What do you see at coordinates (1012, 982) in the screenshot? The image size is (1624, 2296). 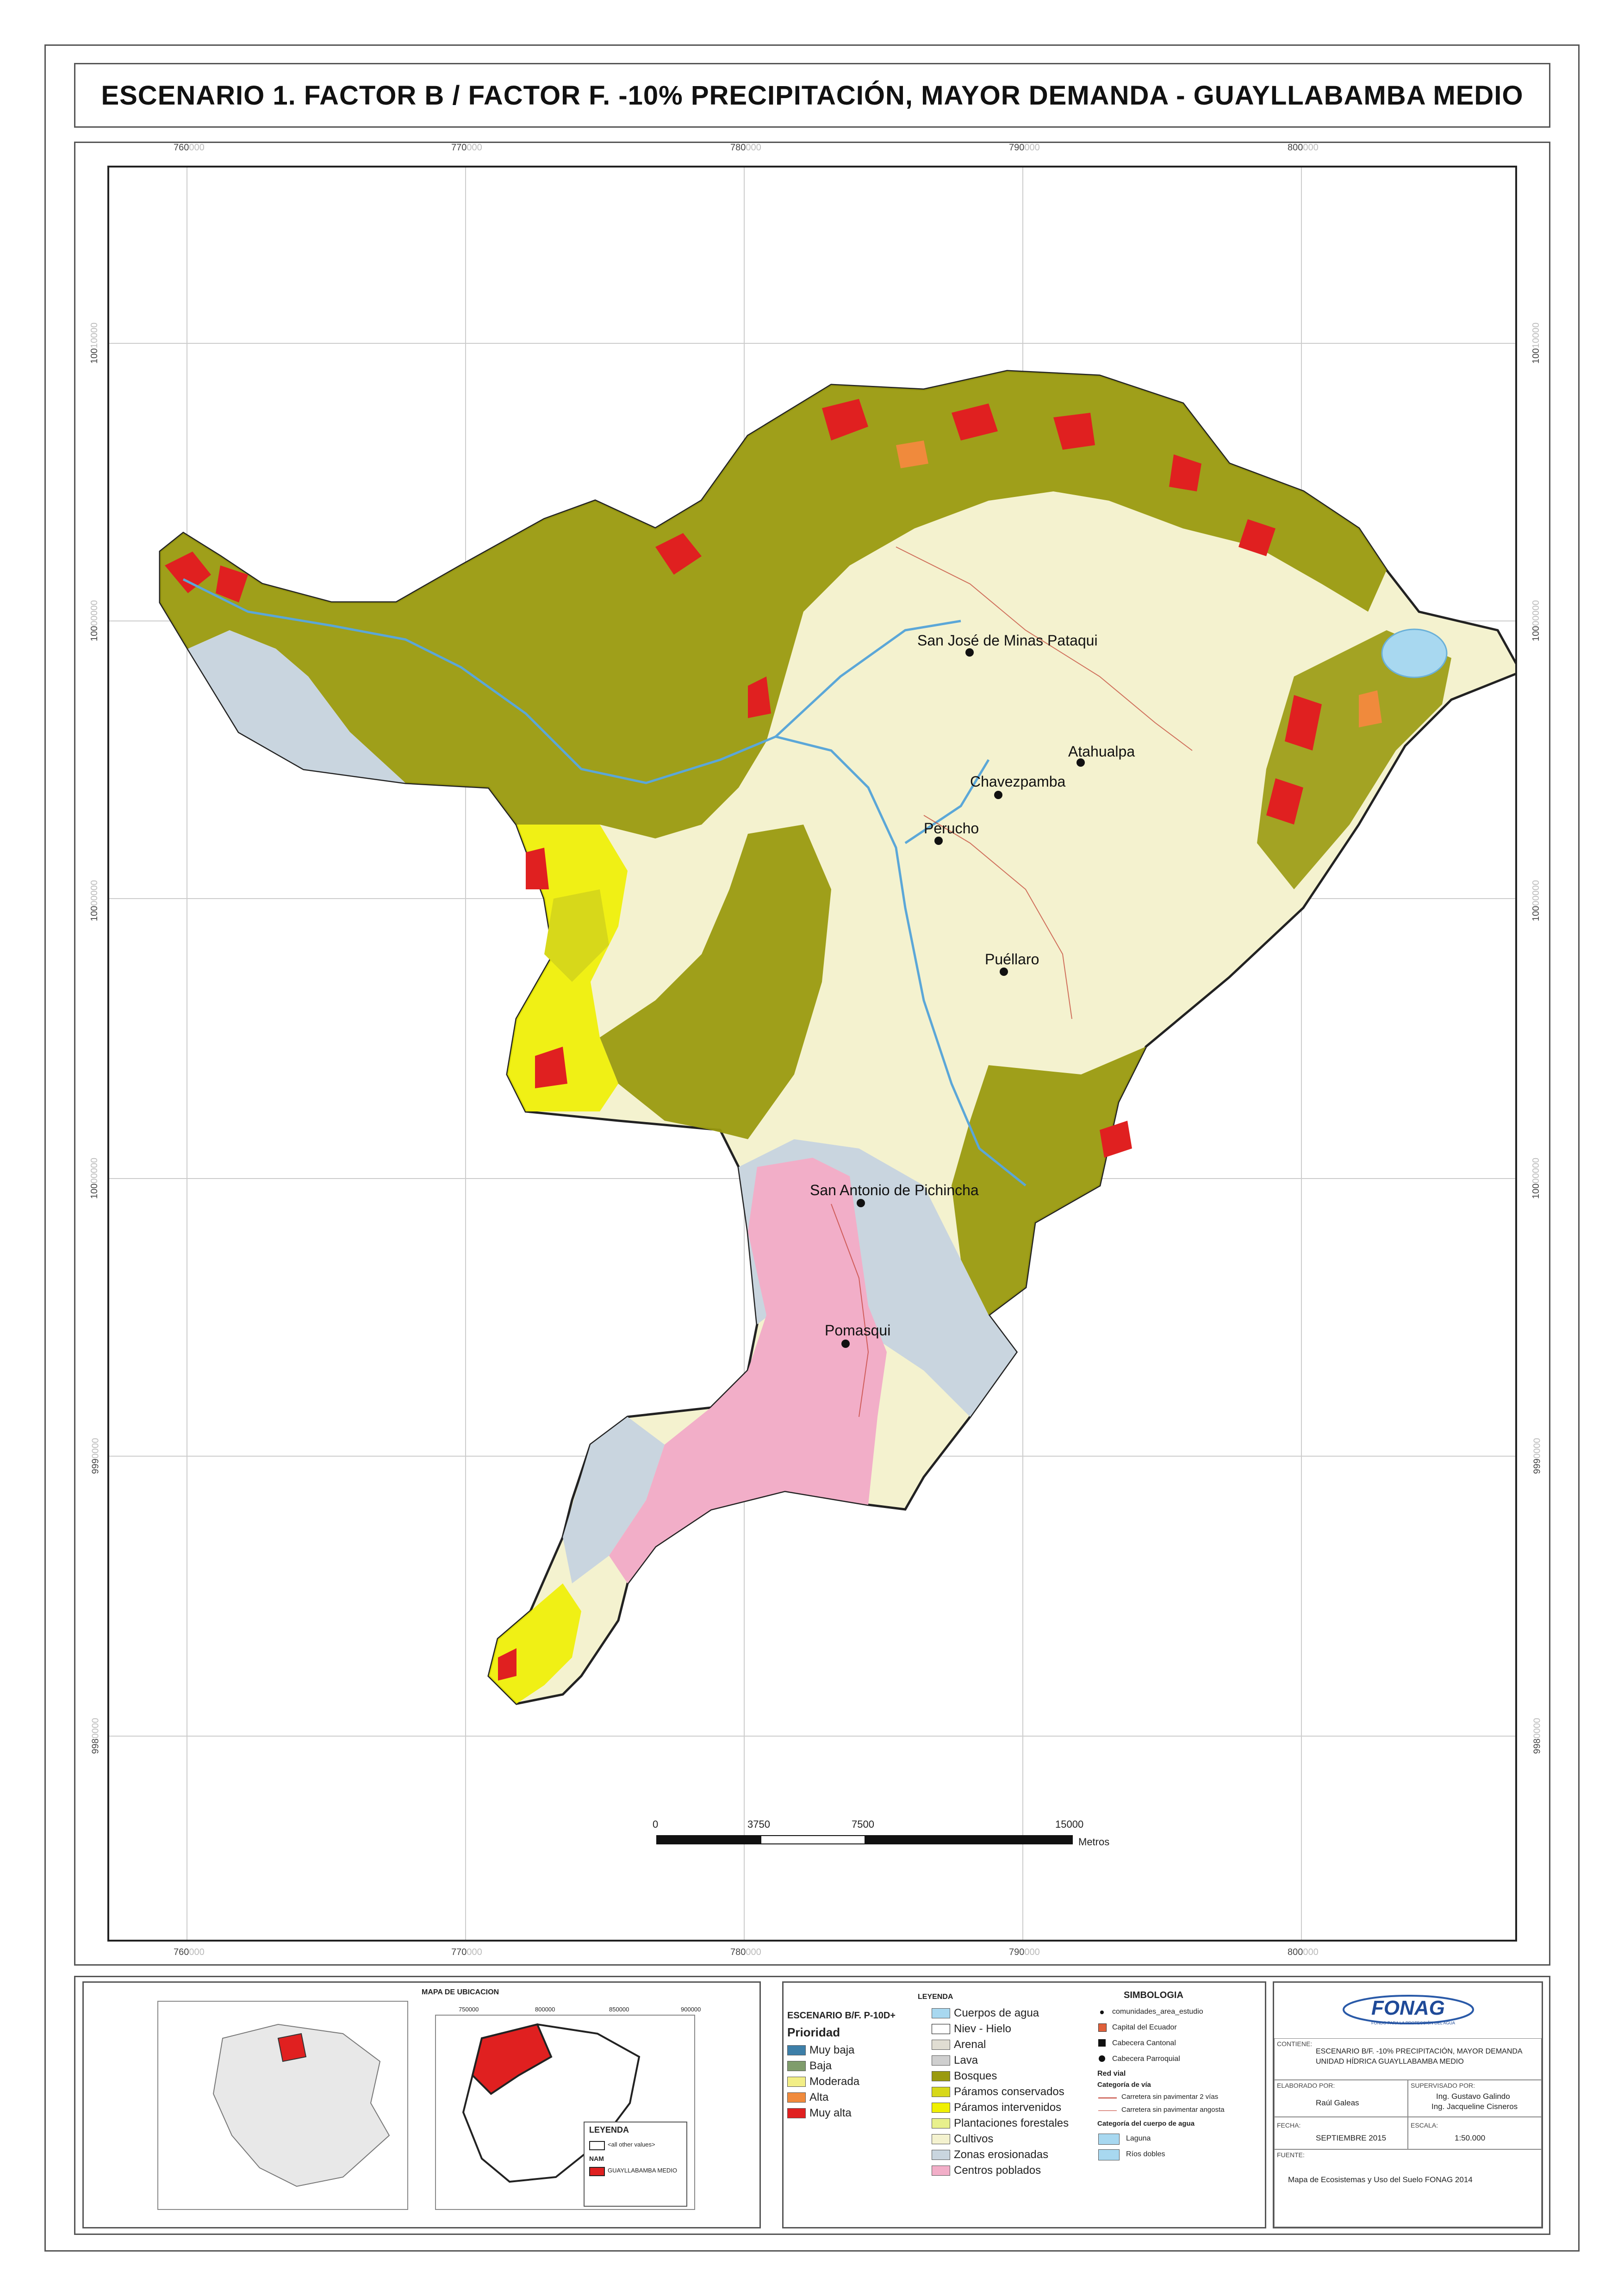 I see `roads` at bounding box center [1012, 982].